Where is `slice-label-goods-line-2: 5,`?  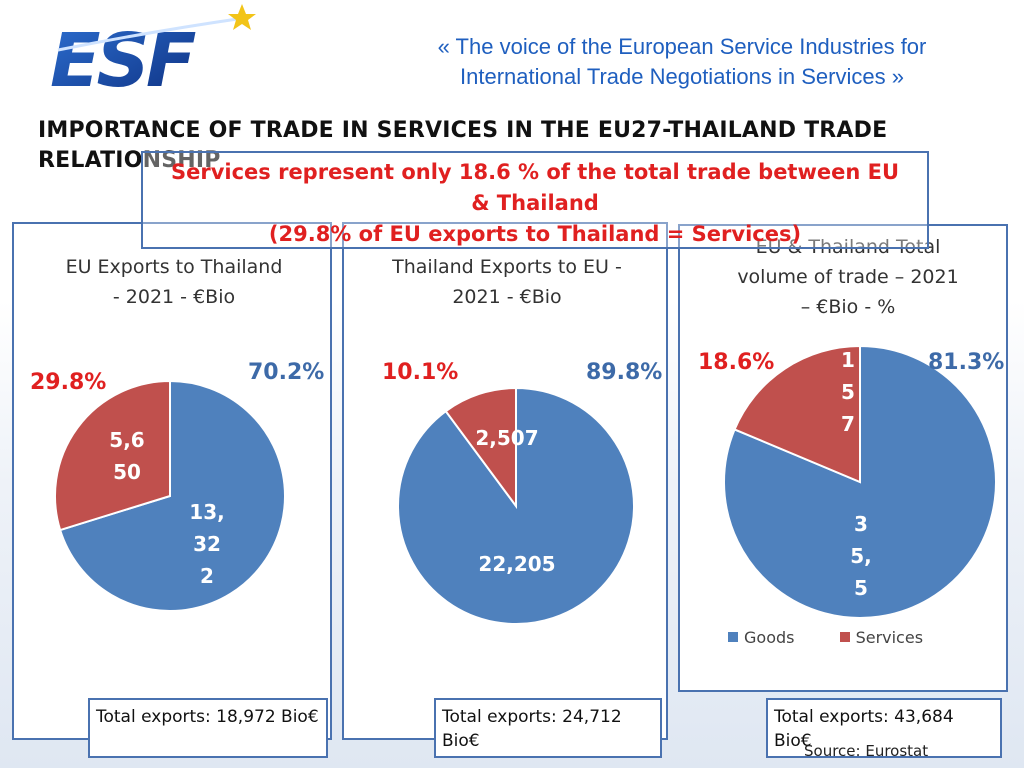 slice-label-goods-line-2: 5, is located at coordinates (861, 556).